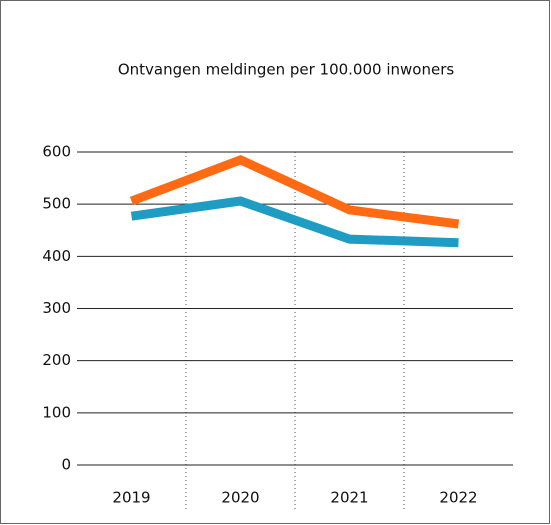 The width and height of the screenshot is (551, 525). Describe the element at coordinates (131, 498) in the screenshot. I see `x-tick-label: 2019` at that location.